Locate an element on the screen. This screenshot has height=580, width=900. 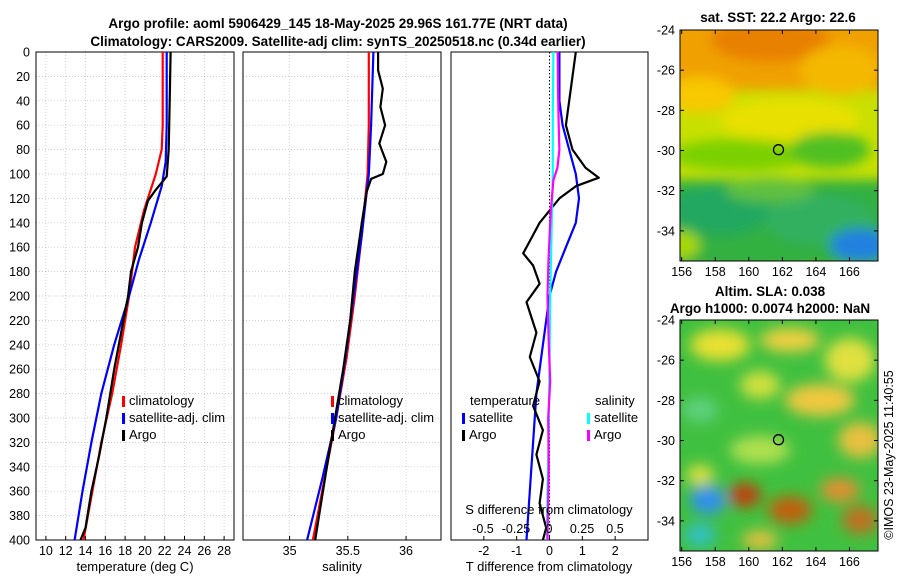
depth-tick-label: 160 is located at coordinates (19, 248).